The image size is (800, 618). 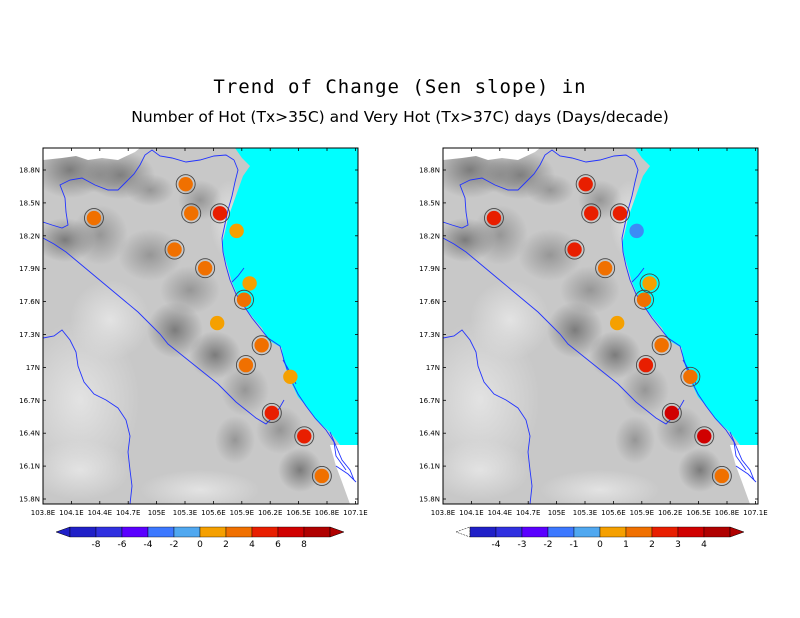 What do you see at coordinates (278, 545) in the screenshot?
I see `colorbar-label: 6` at bounding box center [278, 545].